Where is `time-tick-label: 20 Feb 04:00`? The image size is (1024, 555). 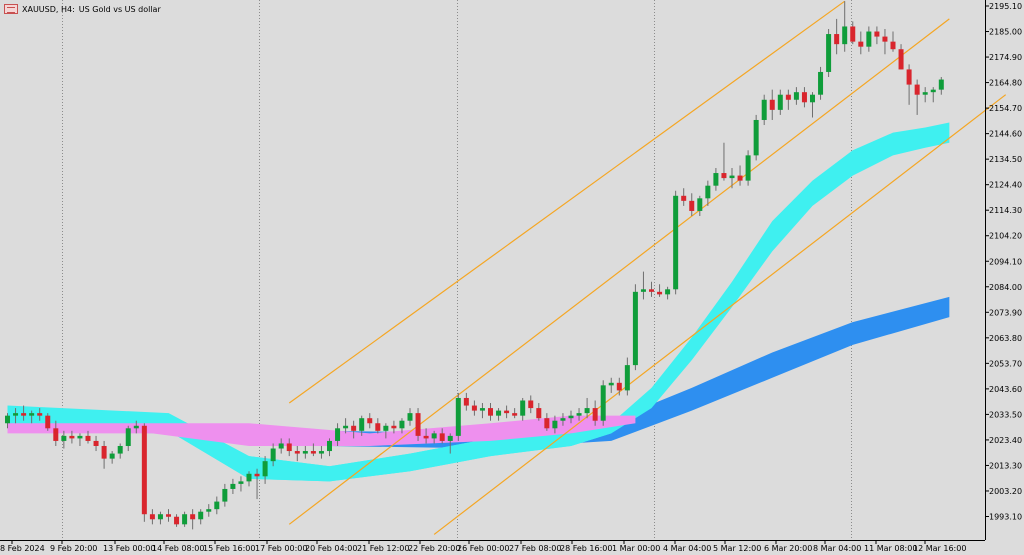 time-tick-label: 20 Feb 04:00 is located at coordinates (331, 548).